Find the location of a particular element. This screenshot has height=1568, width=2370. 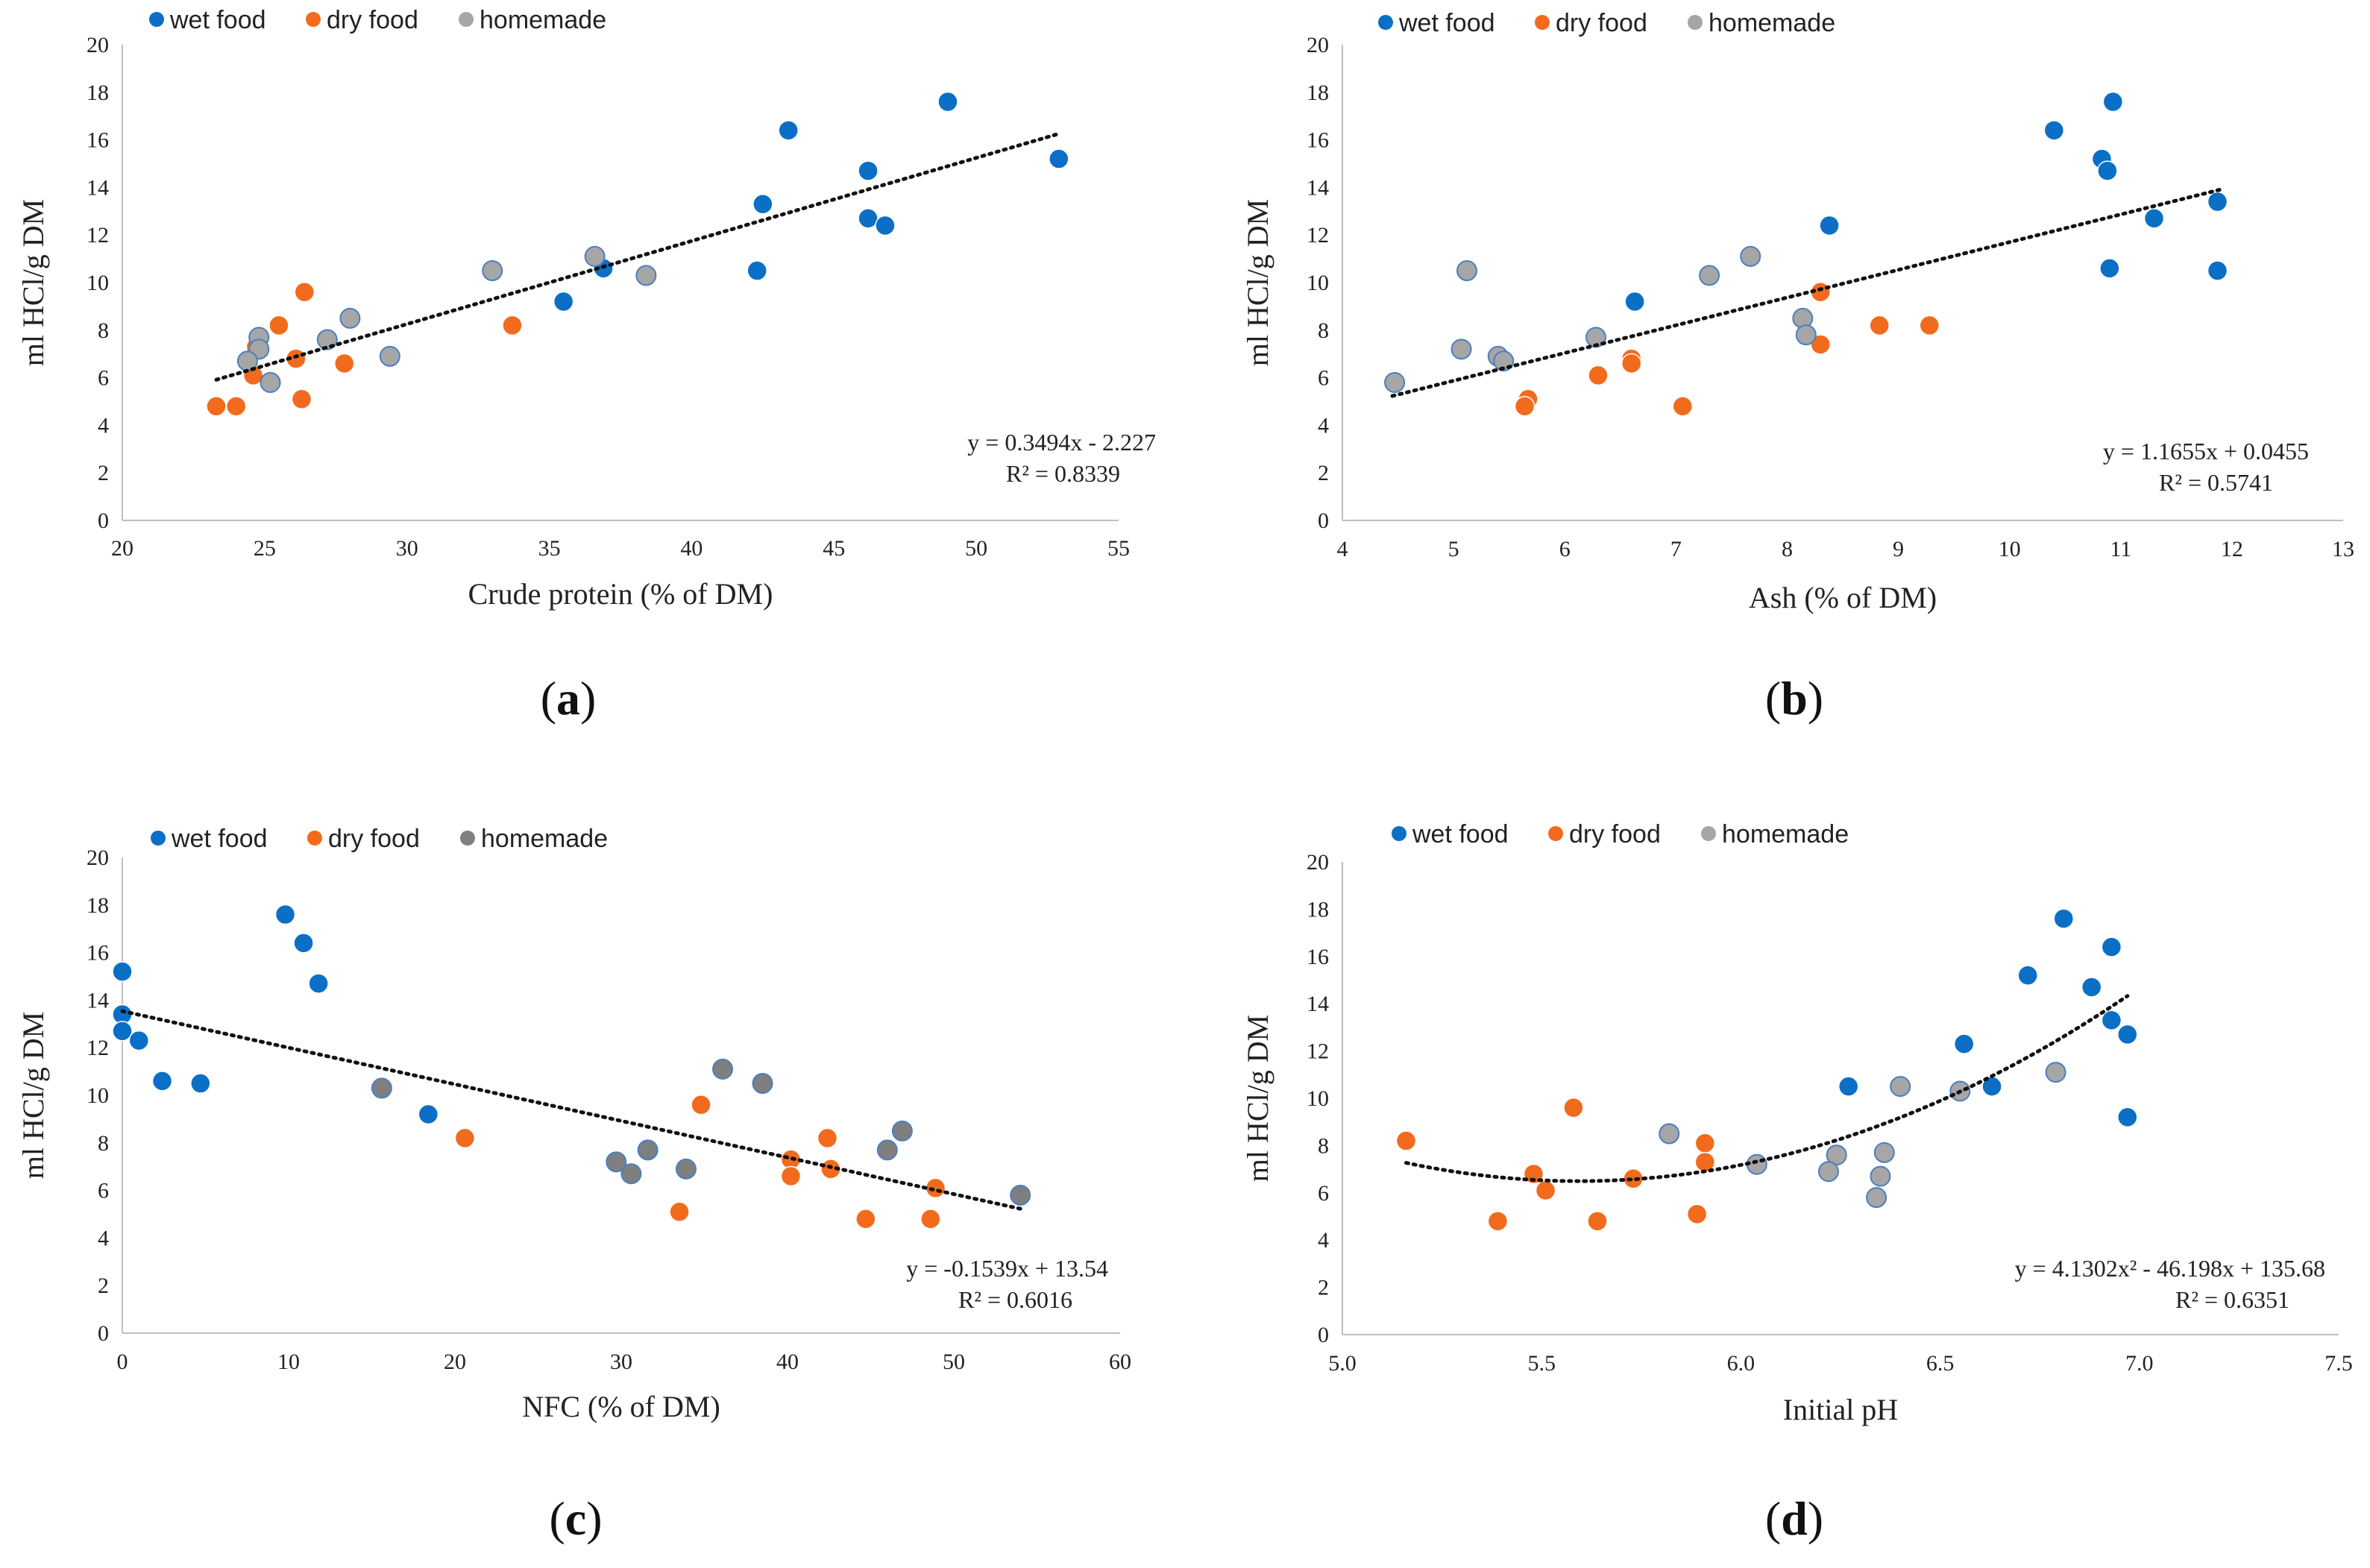

y-tick-label: 18 is located at coordinates (1318, 93).